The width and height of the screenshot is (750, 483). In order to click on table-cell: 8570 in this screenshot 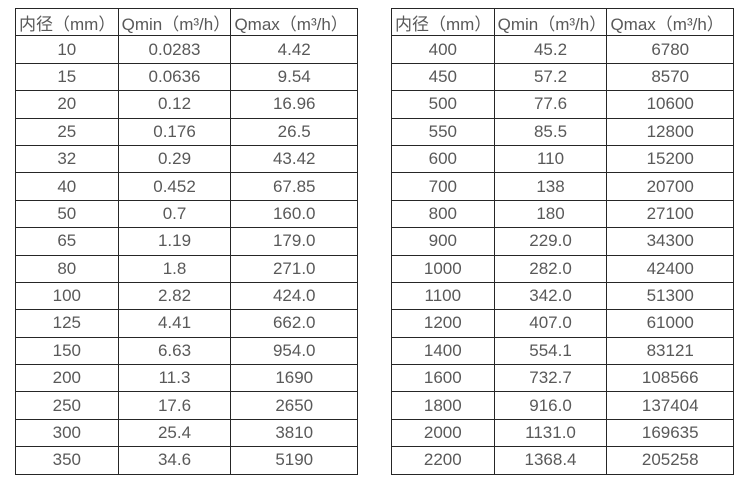, I will do `click(670, 77)`.